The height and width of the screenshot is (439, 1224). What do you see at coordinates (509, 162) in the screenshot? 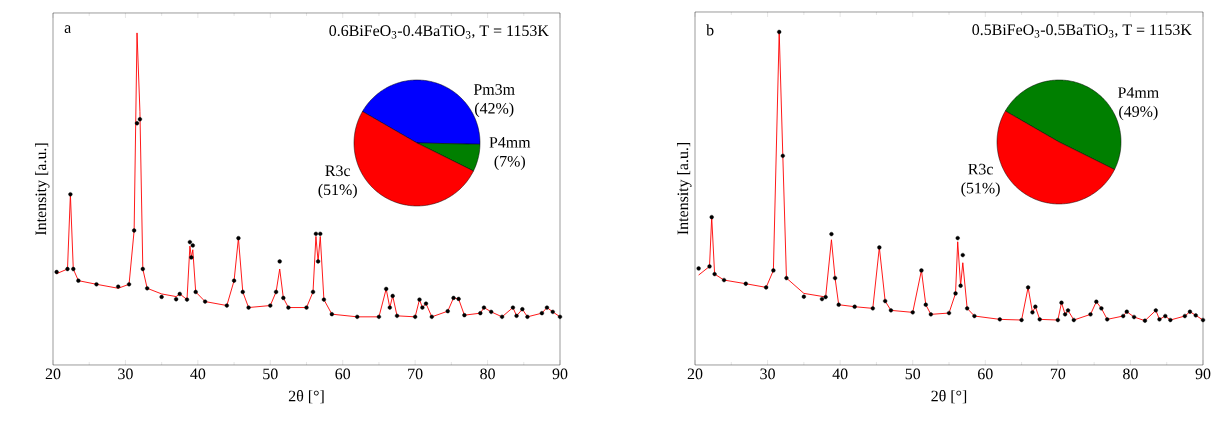
I see `data-label: (7%)` at bounding box center [509, 162].